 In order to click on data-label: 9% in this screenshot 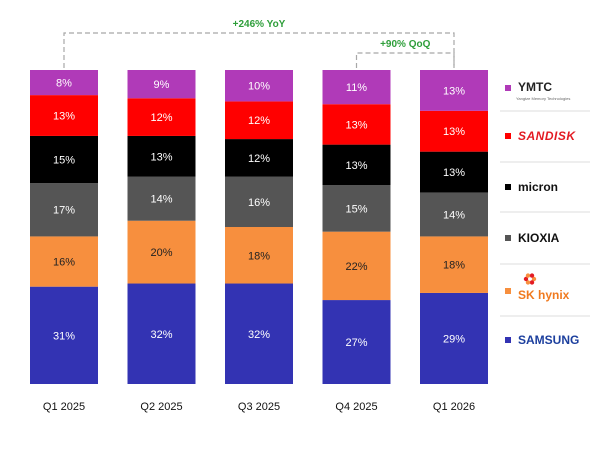, I will do `click(162, 85)`.